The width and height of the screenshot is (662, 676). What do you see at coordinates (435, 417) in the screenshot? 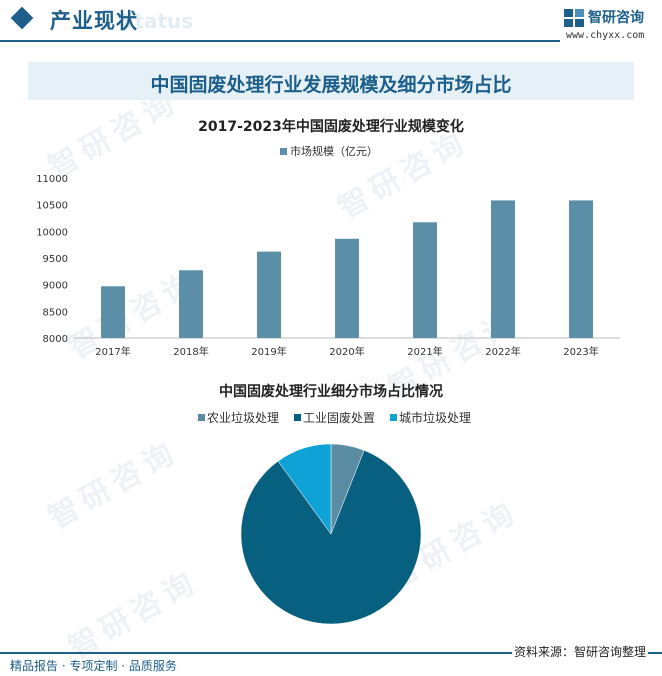
I see `legend-label: 城市垃圾处理` at bounding box center [435, 417].